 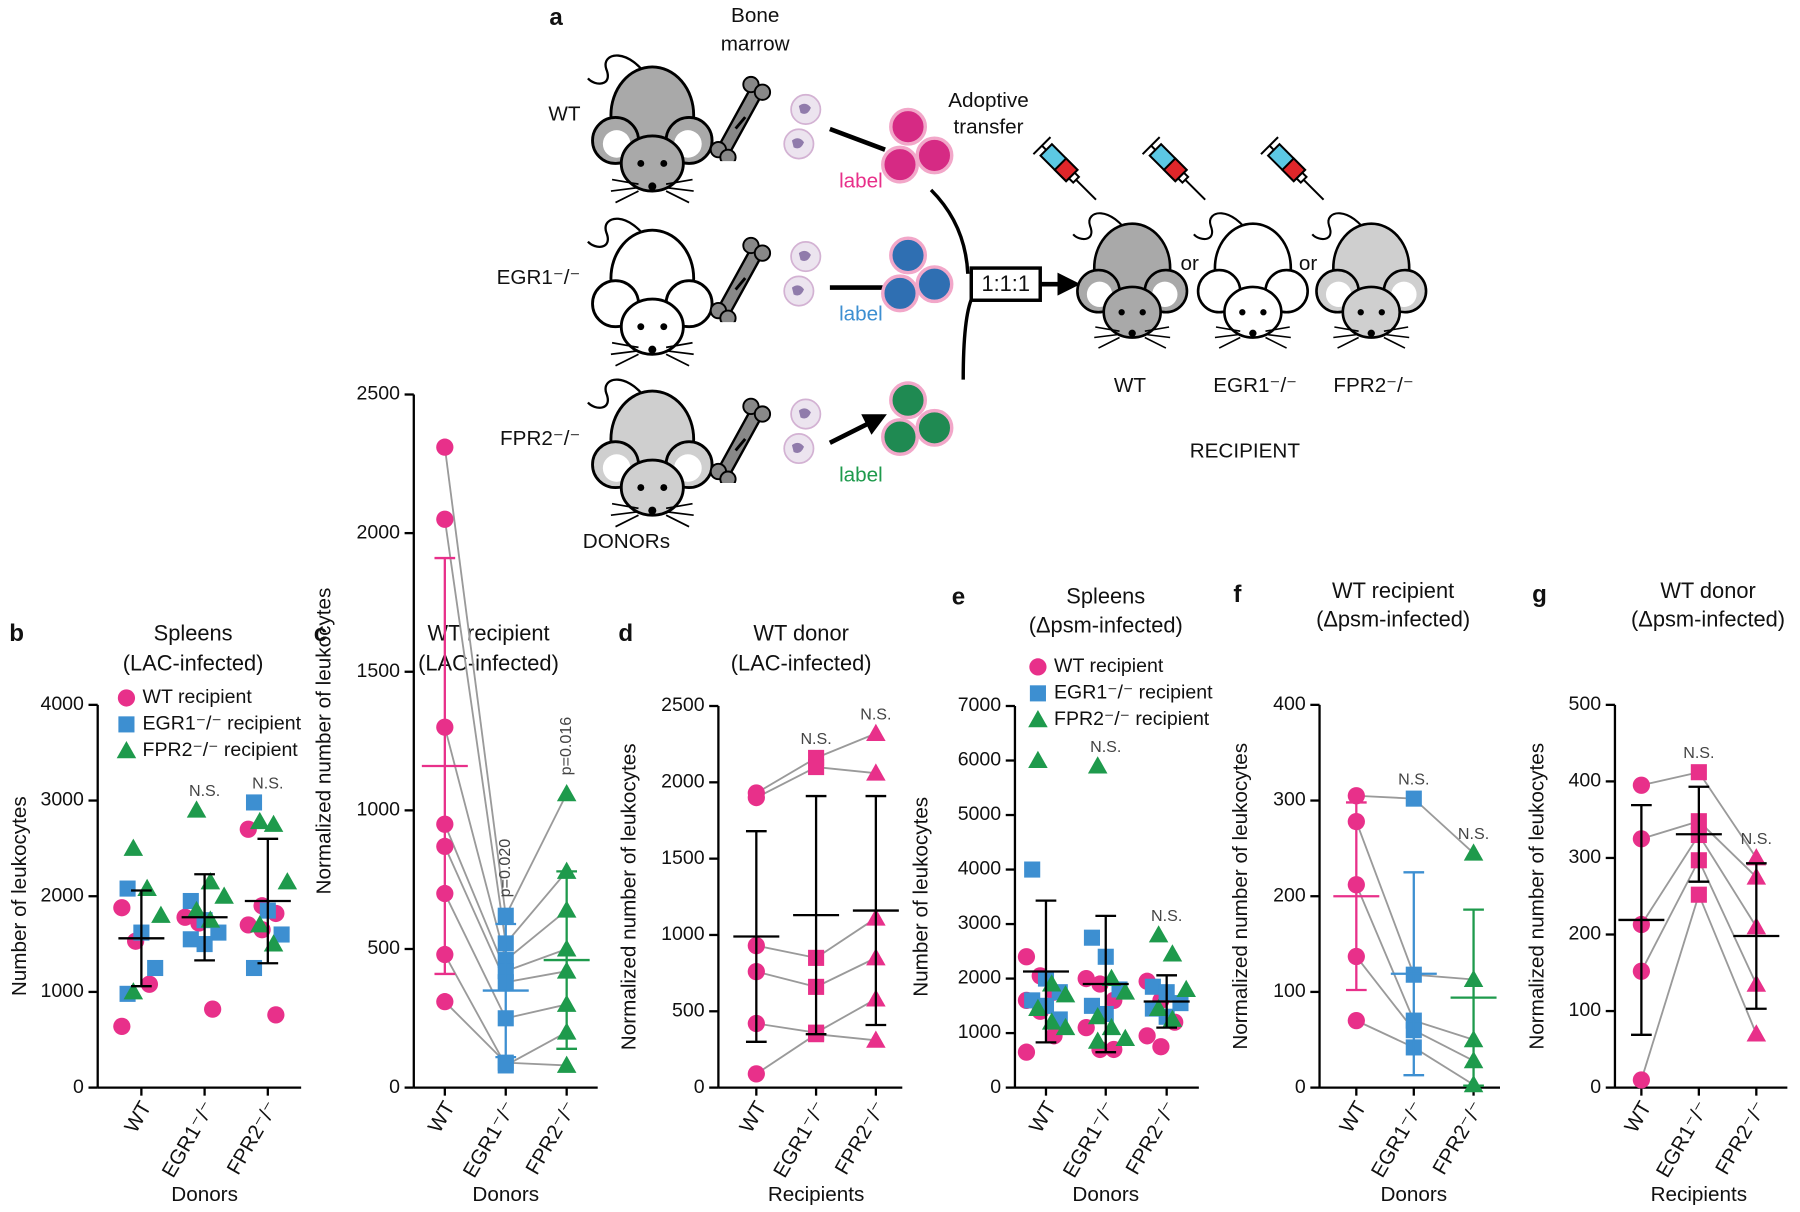 I want to click on y-tick-label: 6000, so click(x=980, y=760).